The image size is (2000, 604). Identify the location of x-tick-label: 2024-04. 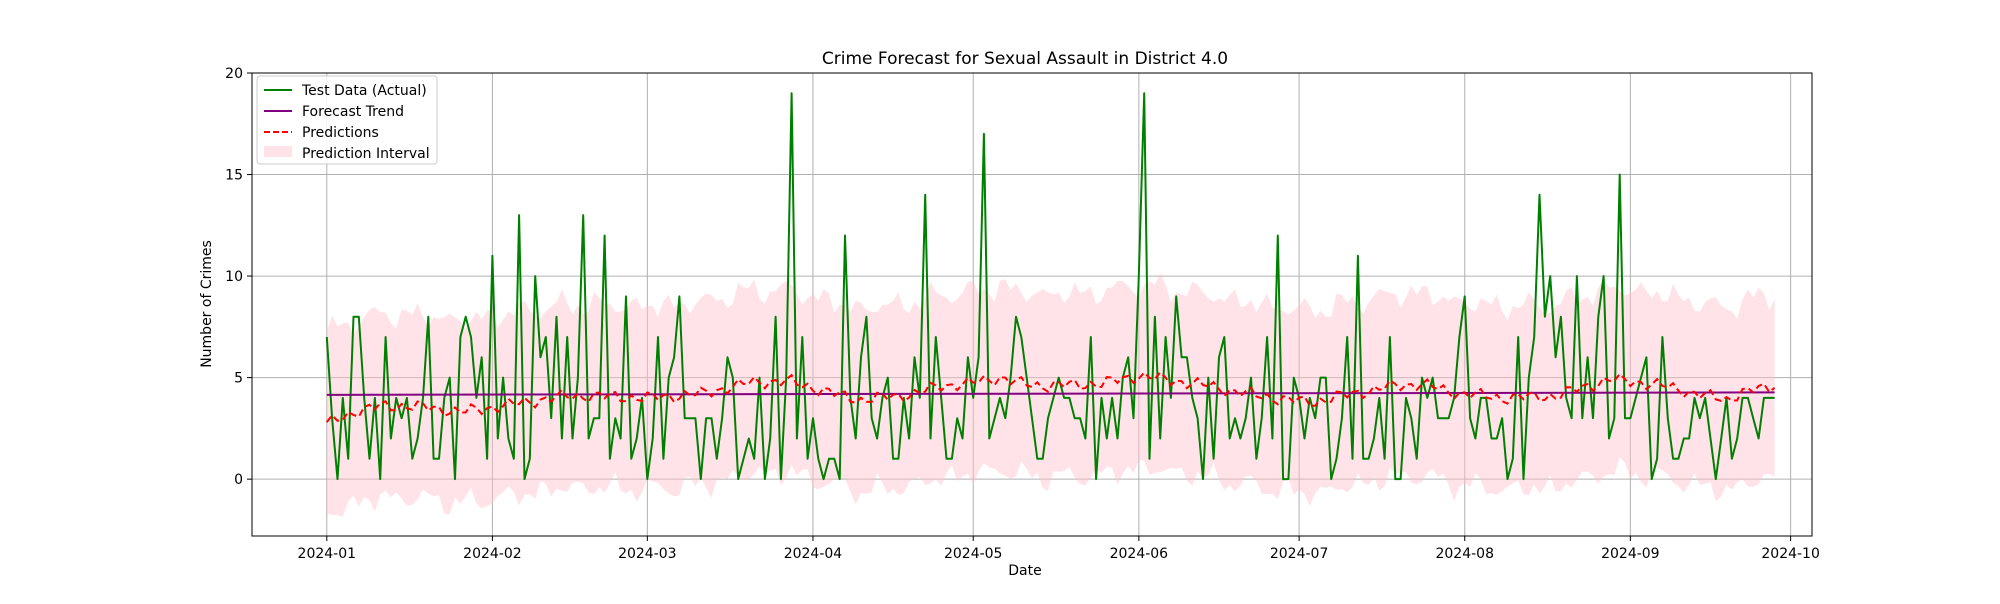
(813, 554).